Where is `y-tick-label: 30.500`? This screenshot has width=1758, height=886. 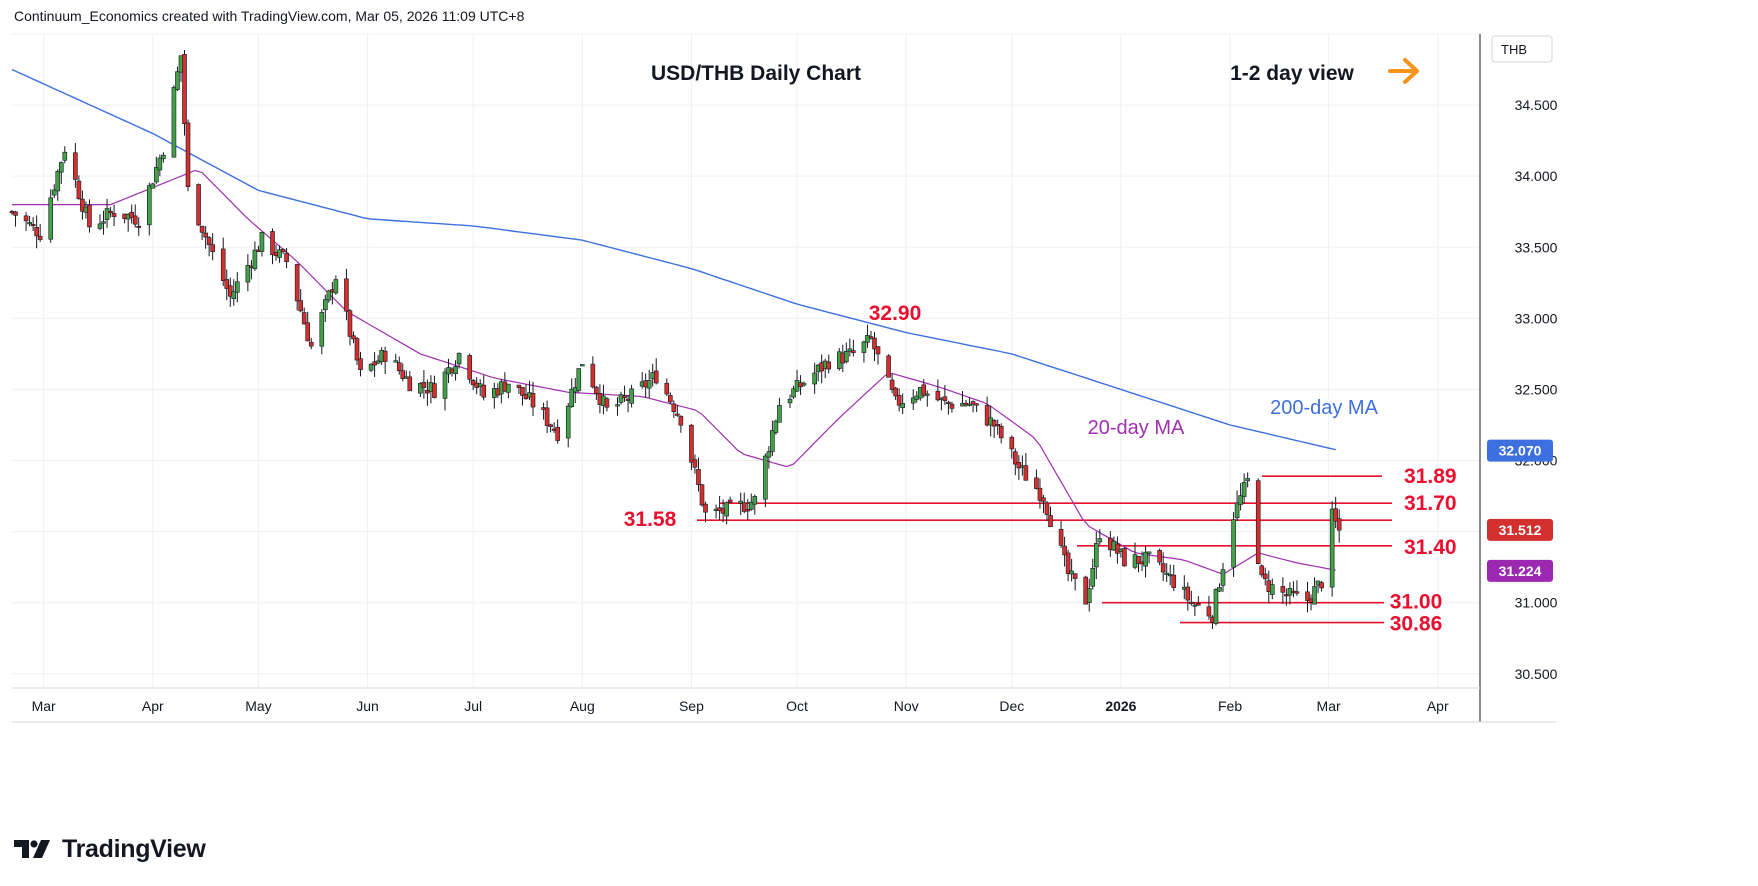
y-tick-label: 30.500 is located at coordinates (1536, 674).